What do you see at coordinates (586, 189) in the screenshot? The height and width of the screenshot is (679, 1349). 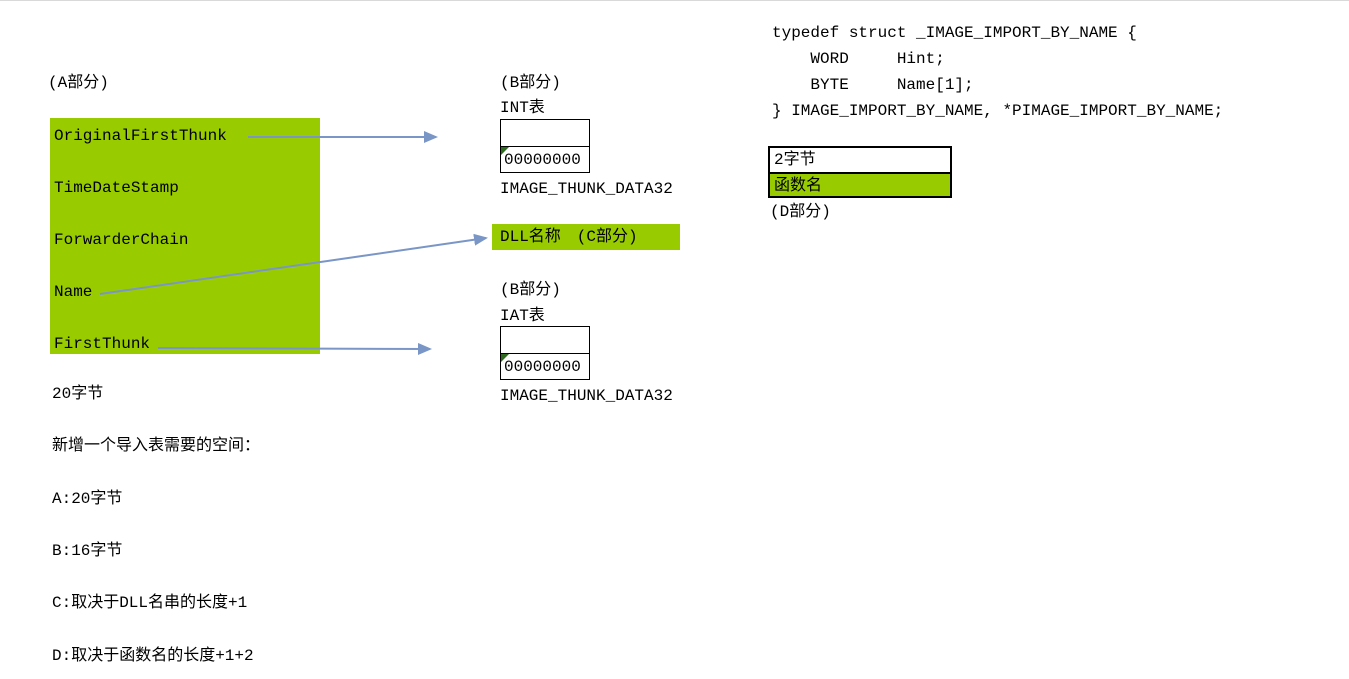 I see `int-table-caption: IMAGE_THUNK_DATA32` at bounding box center [586, 189].